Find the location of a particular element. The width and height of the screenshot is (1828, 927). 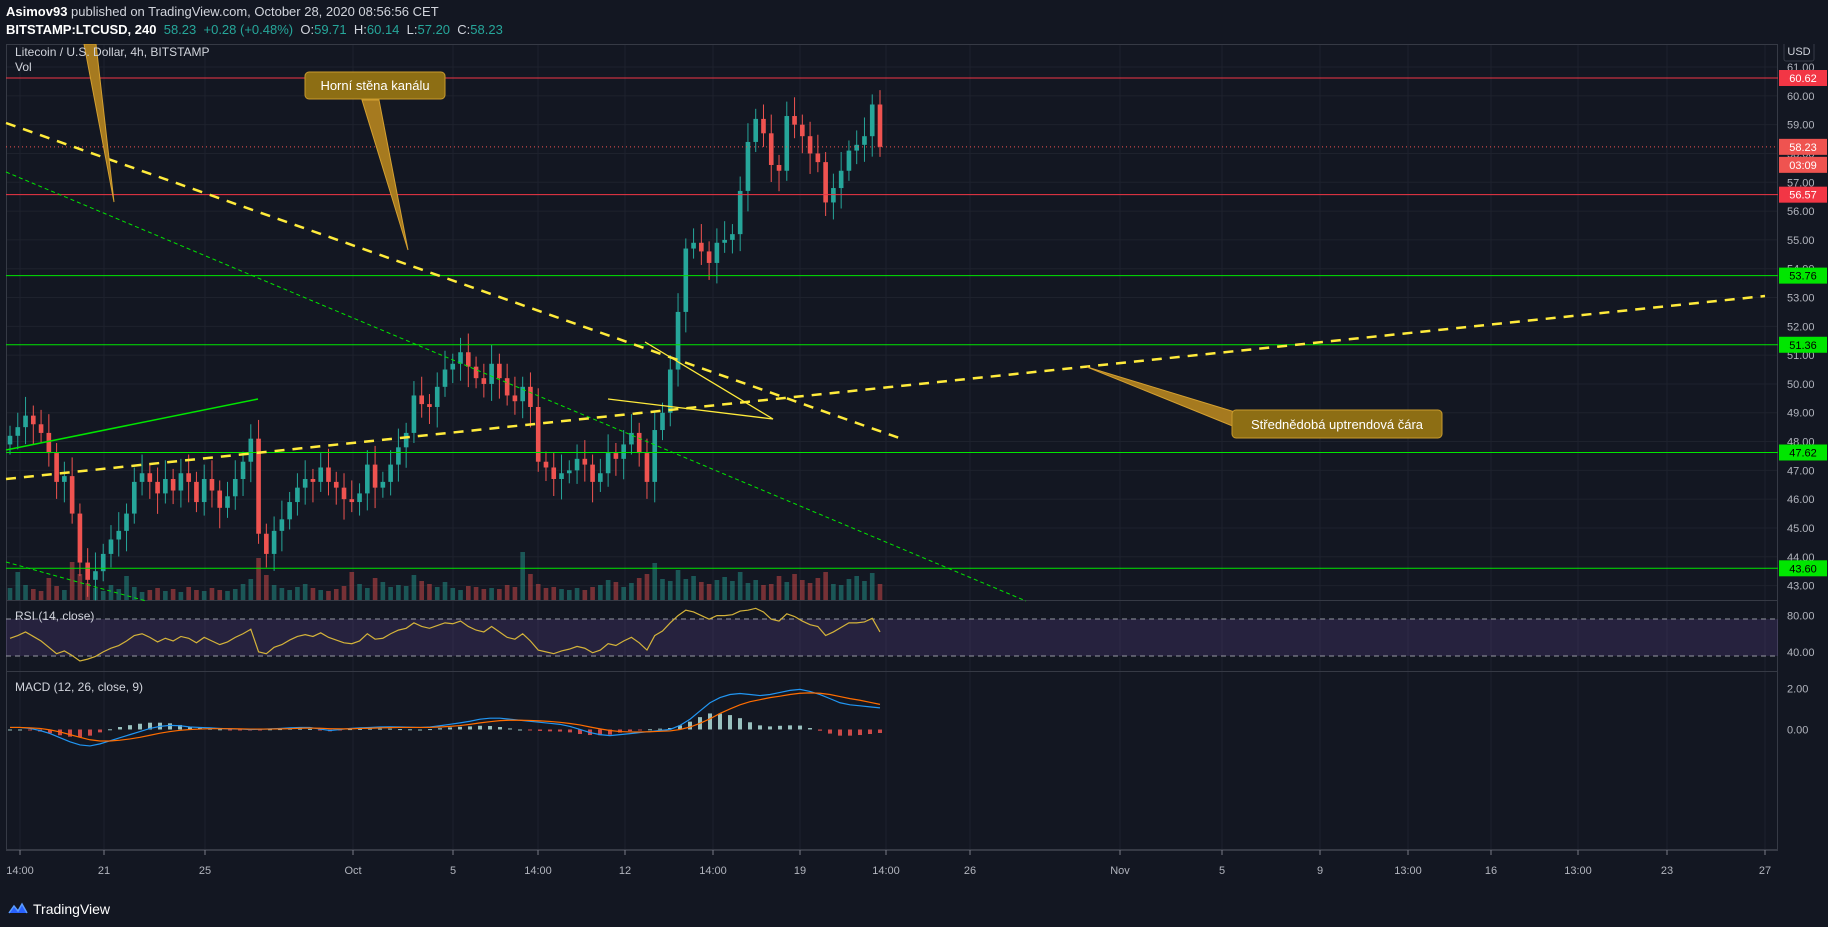

callout-pointer-top is located at coordinates (99, 123).